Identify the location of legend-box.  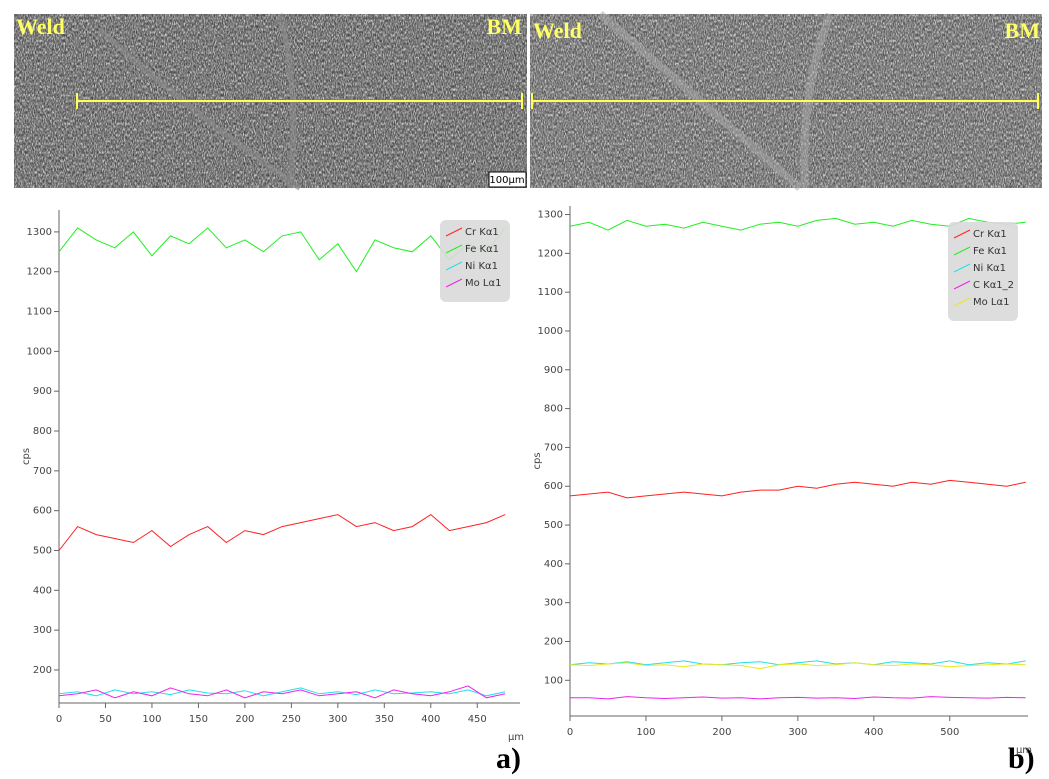
(983, 271).